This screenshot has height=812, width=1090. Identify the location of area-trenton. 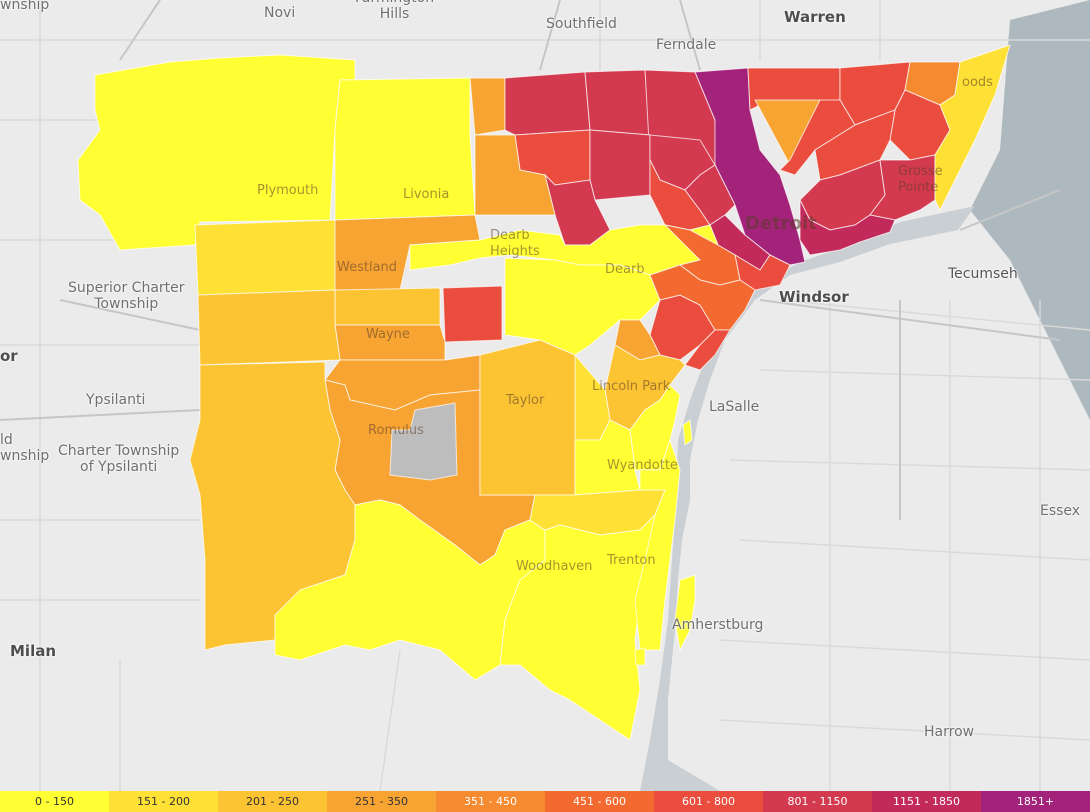
(657, 544).